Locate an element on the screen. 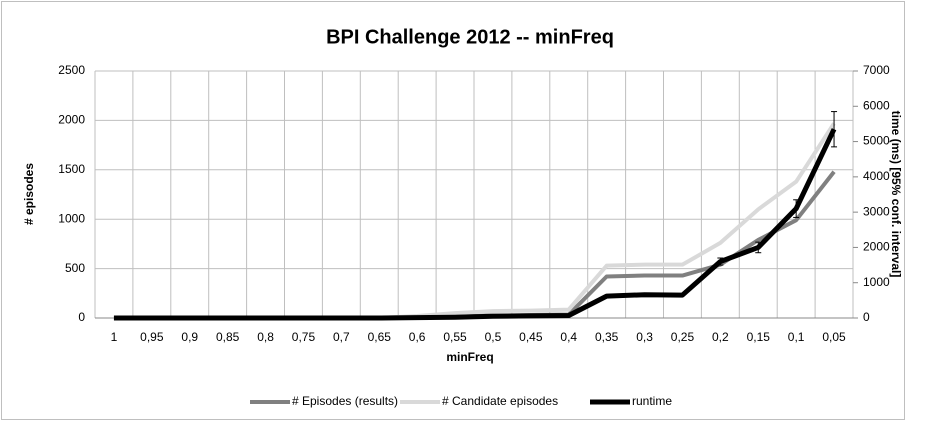 The image size is (926, 428). y-tick-label: 1000 is located at coordinates (71, 218).